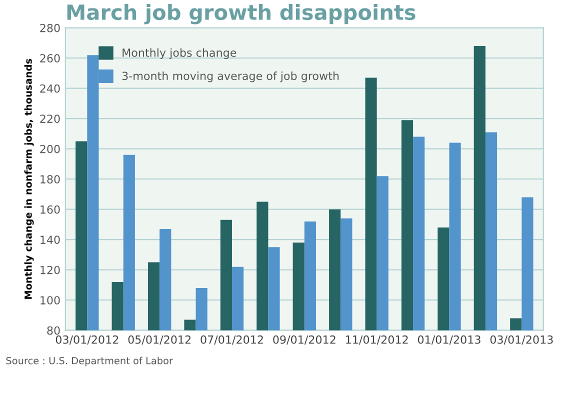  Describe the element at coordinates (230, 76) in the screenshot. I see `legend-label: 3-month moving average of job growth` at that location.